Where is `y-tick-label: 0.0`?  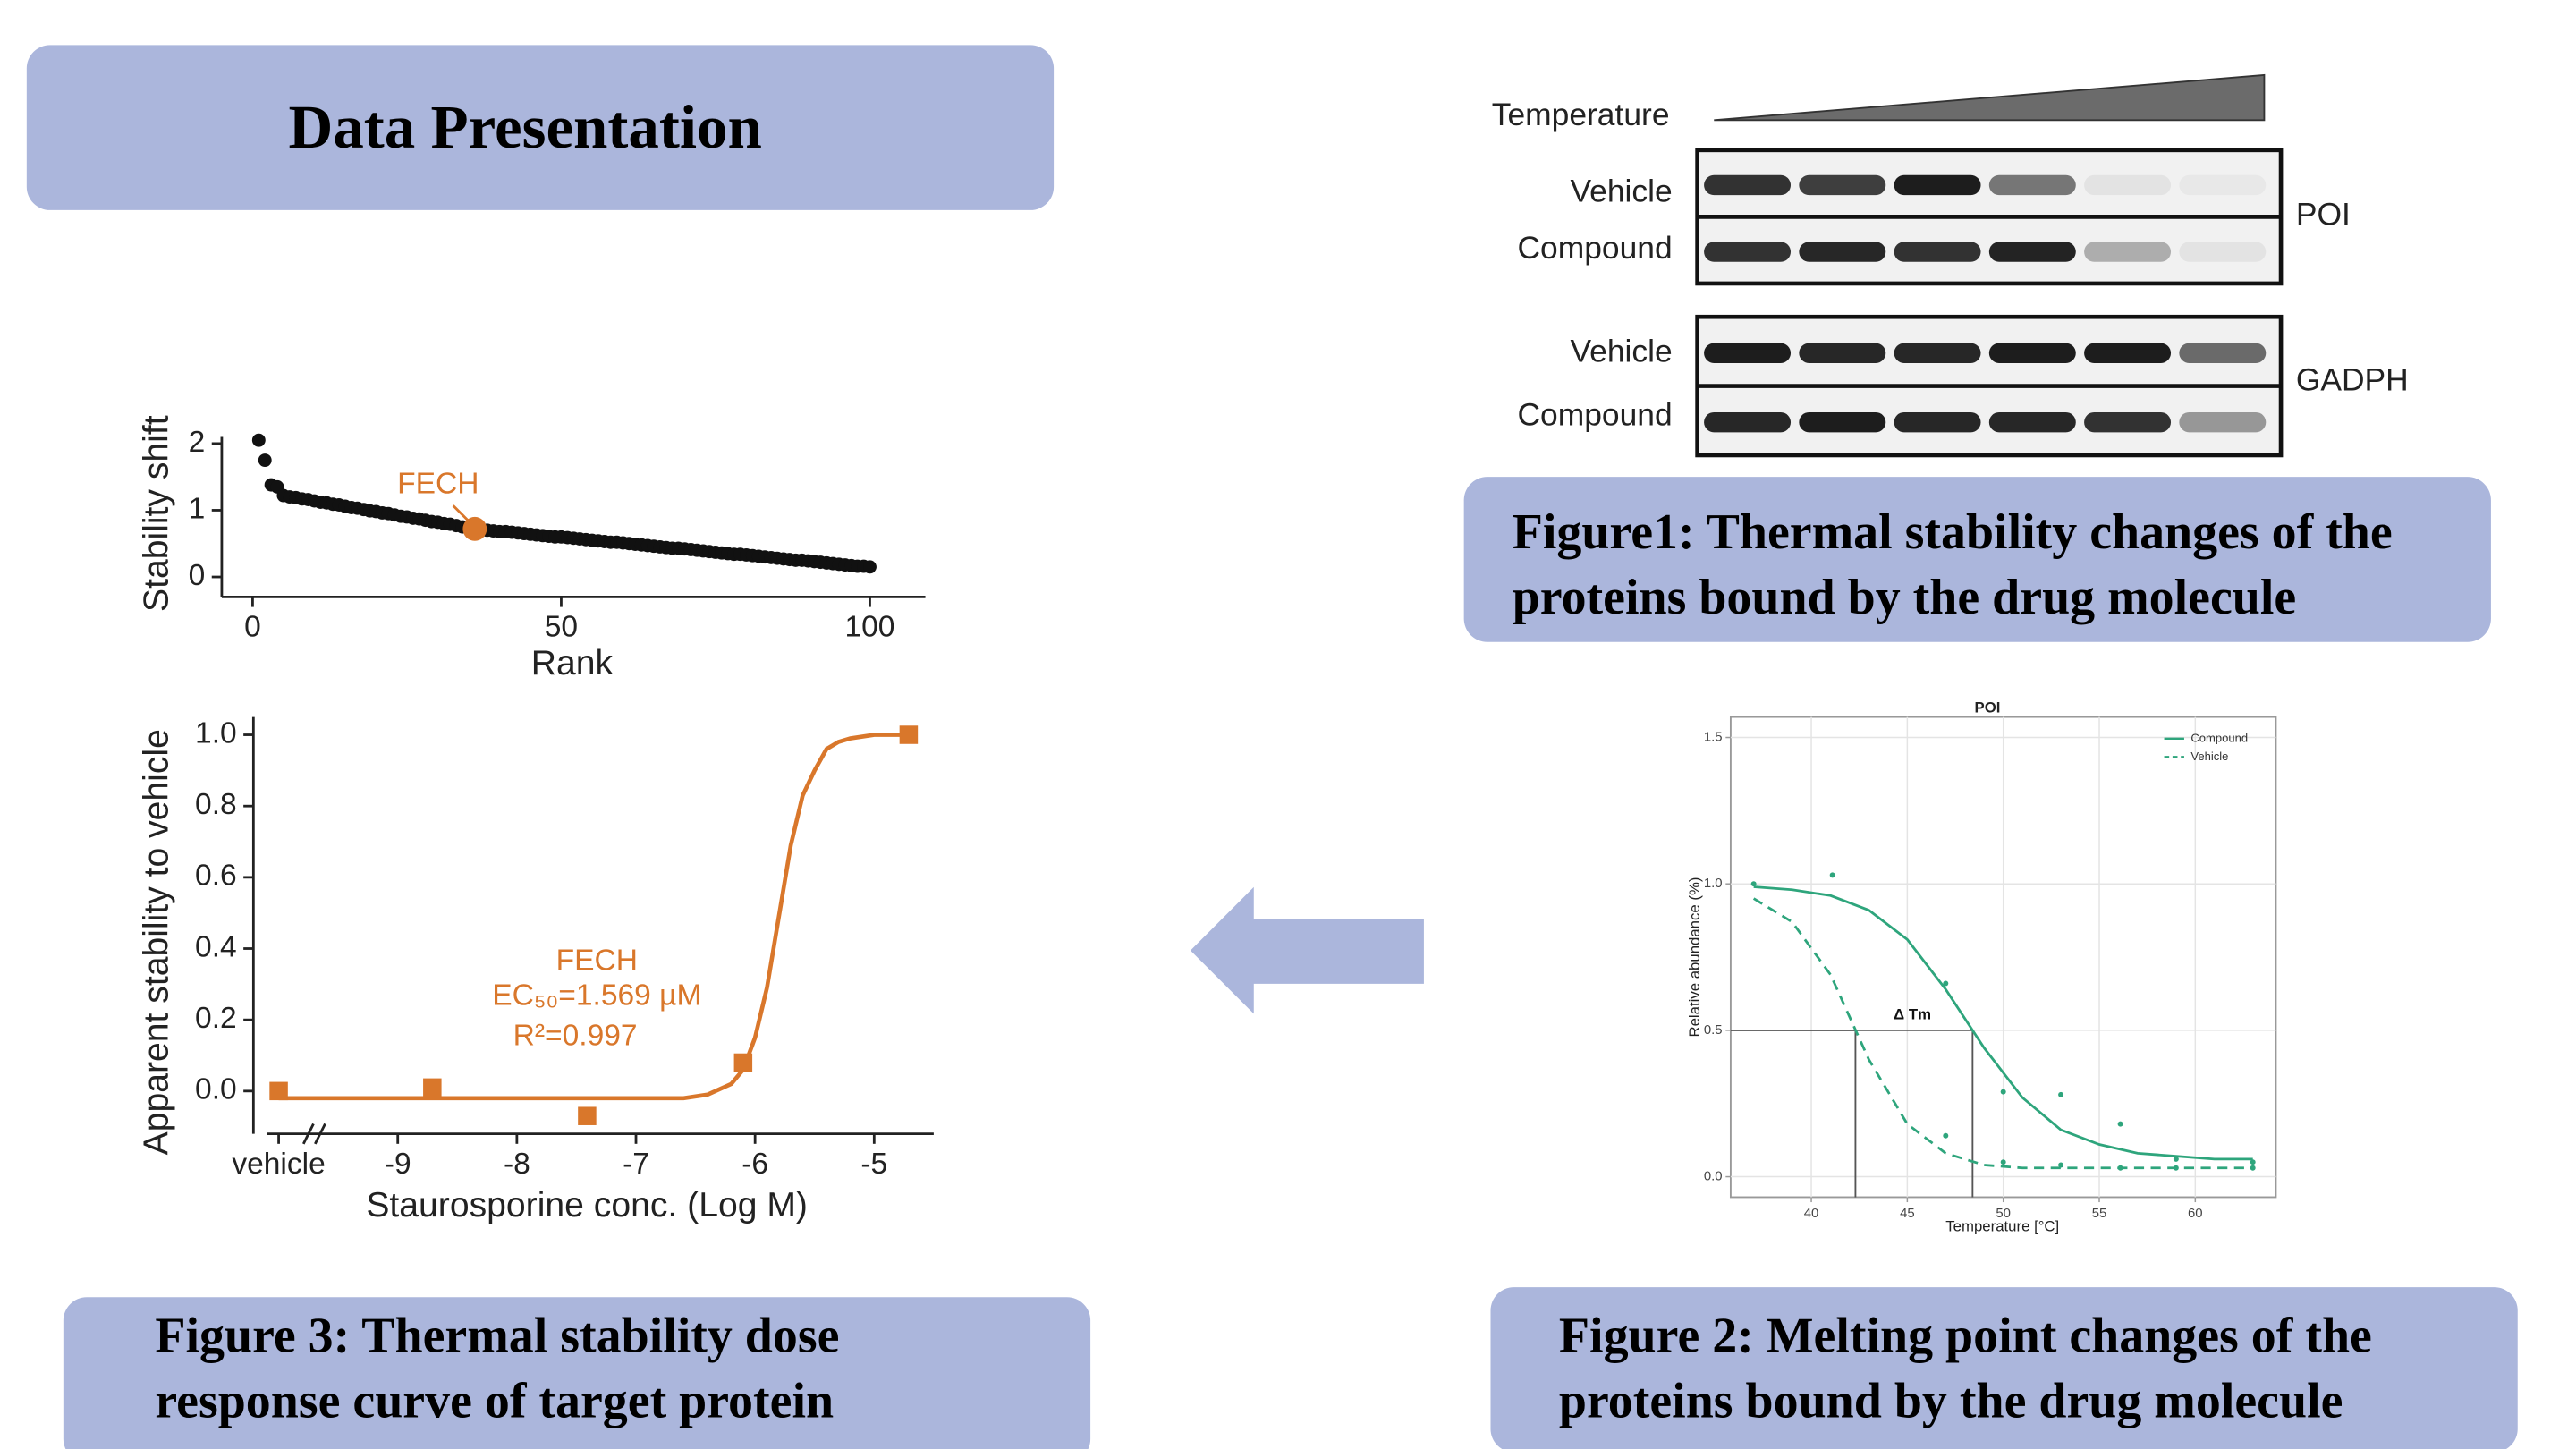
y-tick-label: 0.0 is located at coordinates (216, 1089).